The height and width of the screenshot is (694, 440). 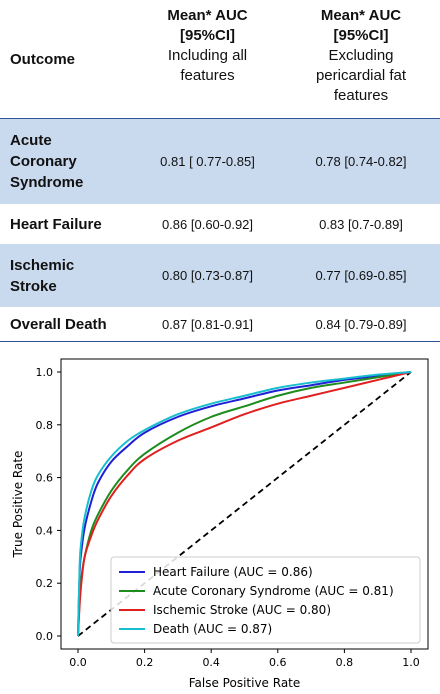 What do you see at coordinates (47, 182) in the screenshot?
I see `row-outcome-line: Syndrome` at bounding box center [47, 182].